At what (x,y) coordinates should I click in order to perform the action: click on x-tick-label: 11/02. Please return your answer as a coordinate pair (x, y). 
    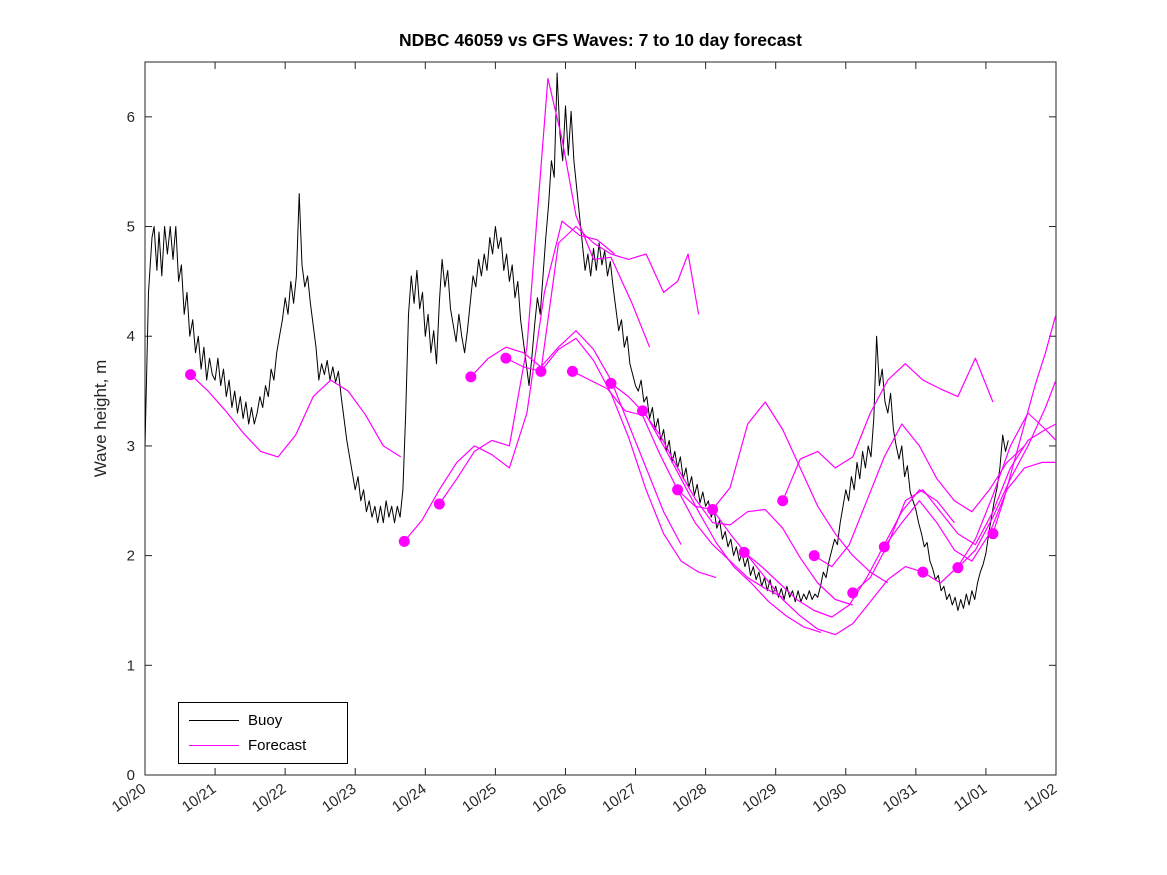
    Looking at the image, I should click on (1041, 797).